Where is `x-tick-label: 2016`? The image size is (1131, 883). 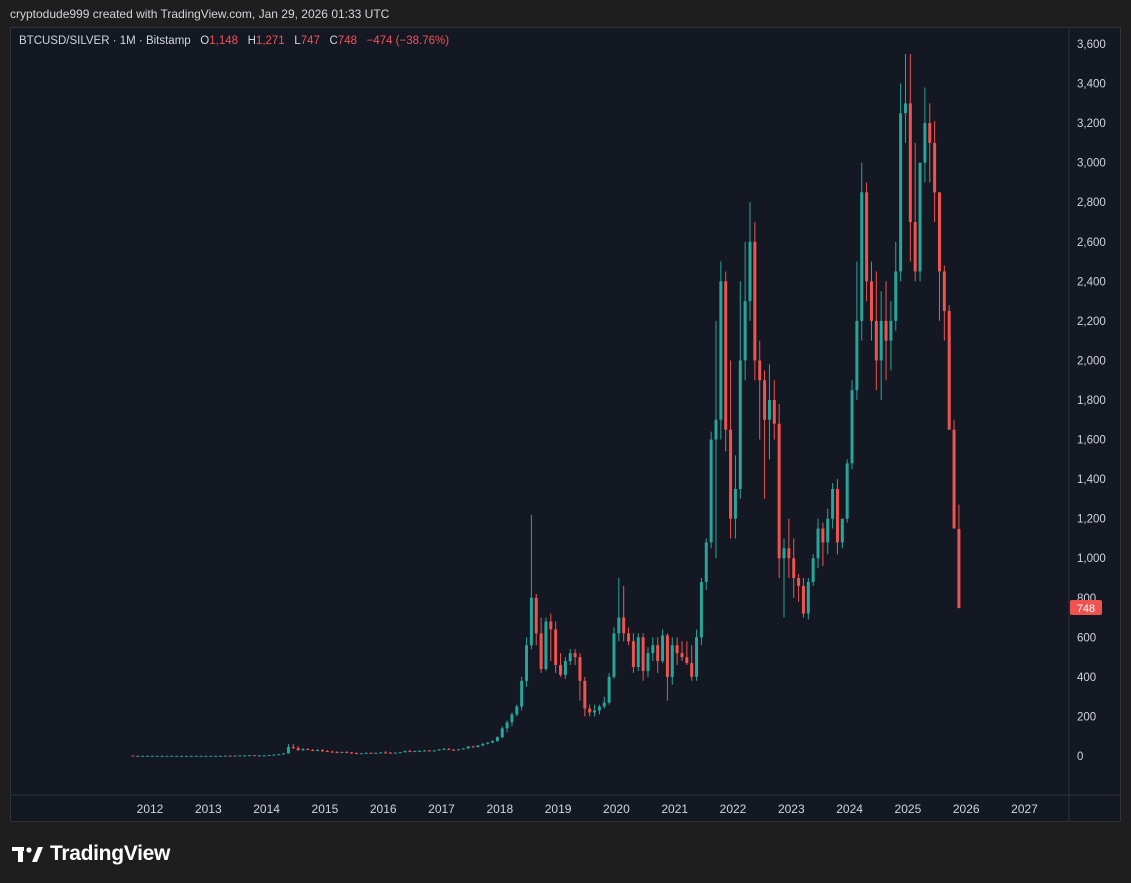
x-tick-label: 2016 is located at coordinates (383, 809).